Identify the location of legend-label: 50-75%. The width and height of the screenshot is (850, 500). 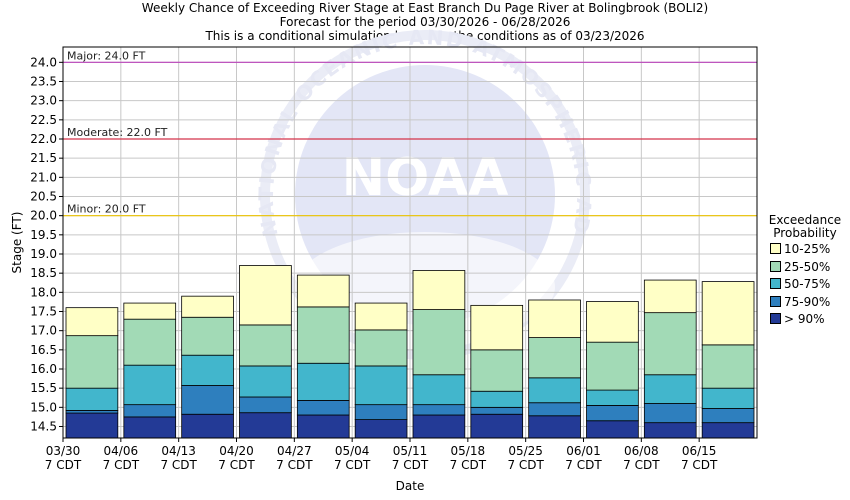
(807, 284).